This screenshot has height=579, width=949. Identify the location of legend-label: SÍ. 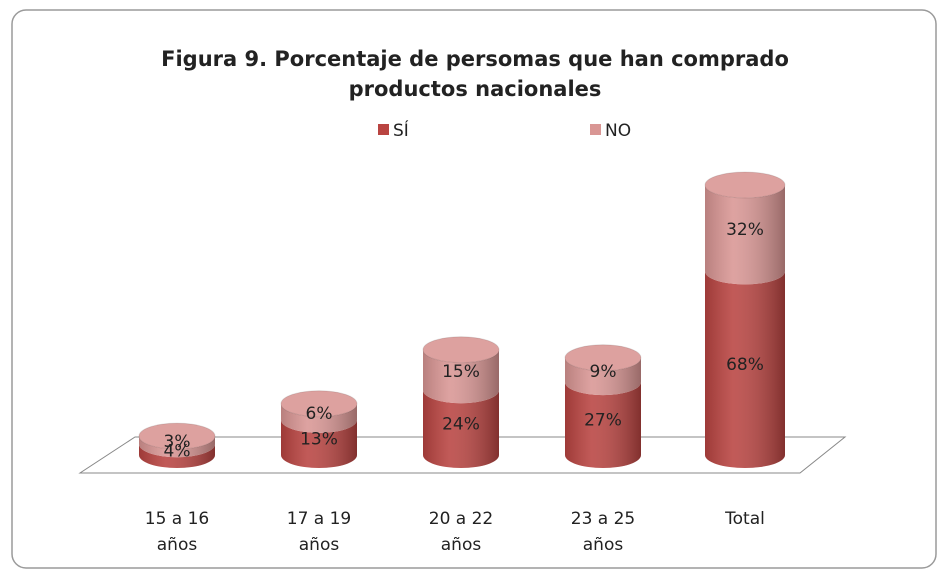
(401, 130).